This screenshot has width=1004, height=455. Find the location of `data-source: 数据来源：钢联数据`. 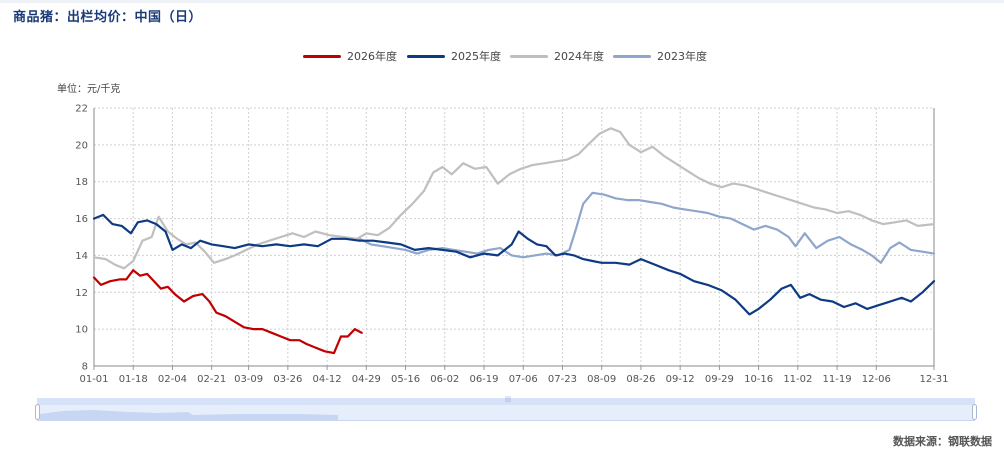

data-source: 数据来源：钢联数据 is located at coordinates (942, 441).